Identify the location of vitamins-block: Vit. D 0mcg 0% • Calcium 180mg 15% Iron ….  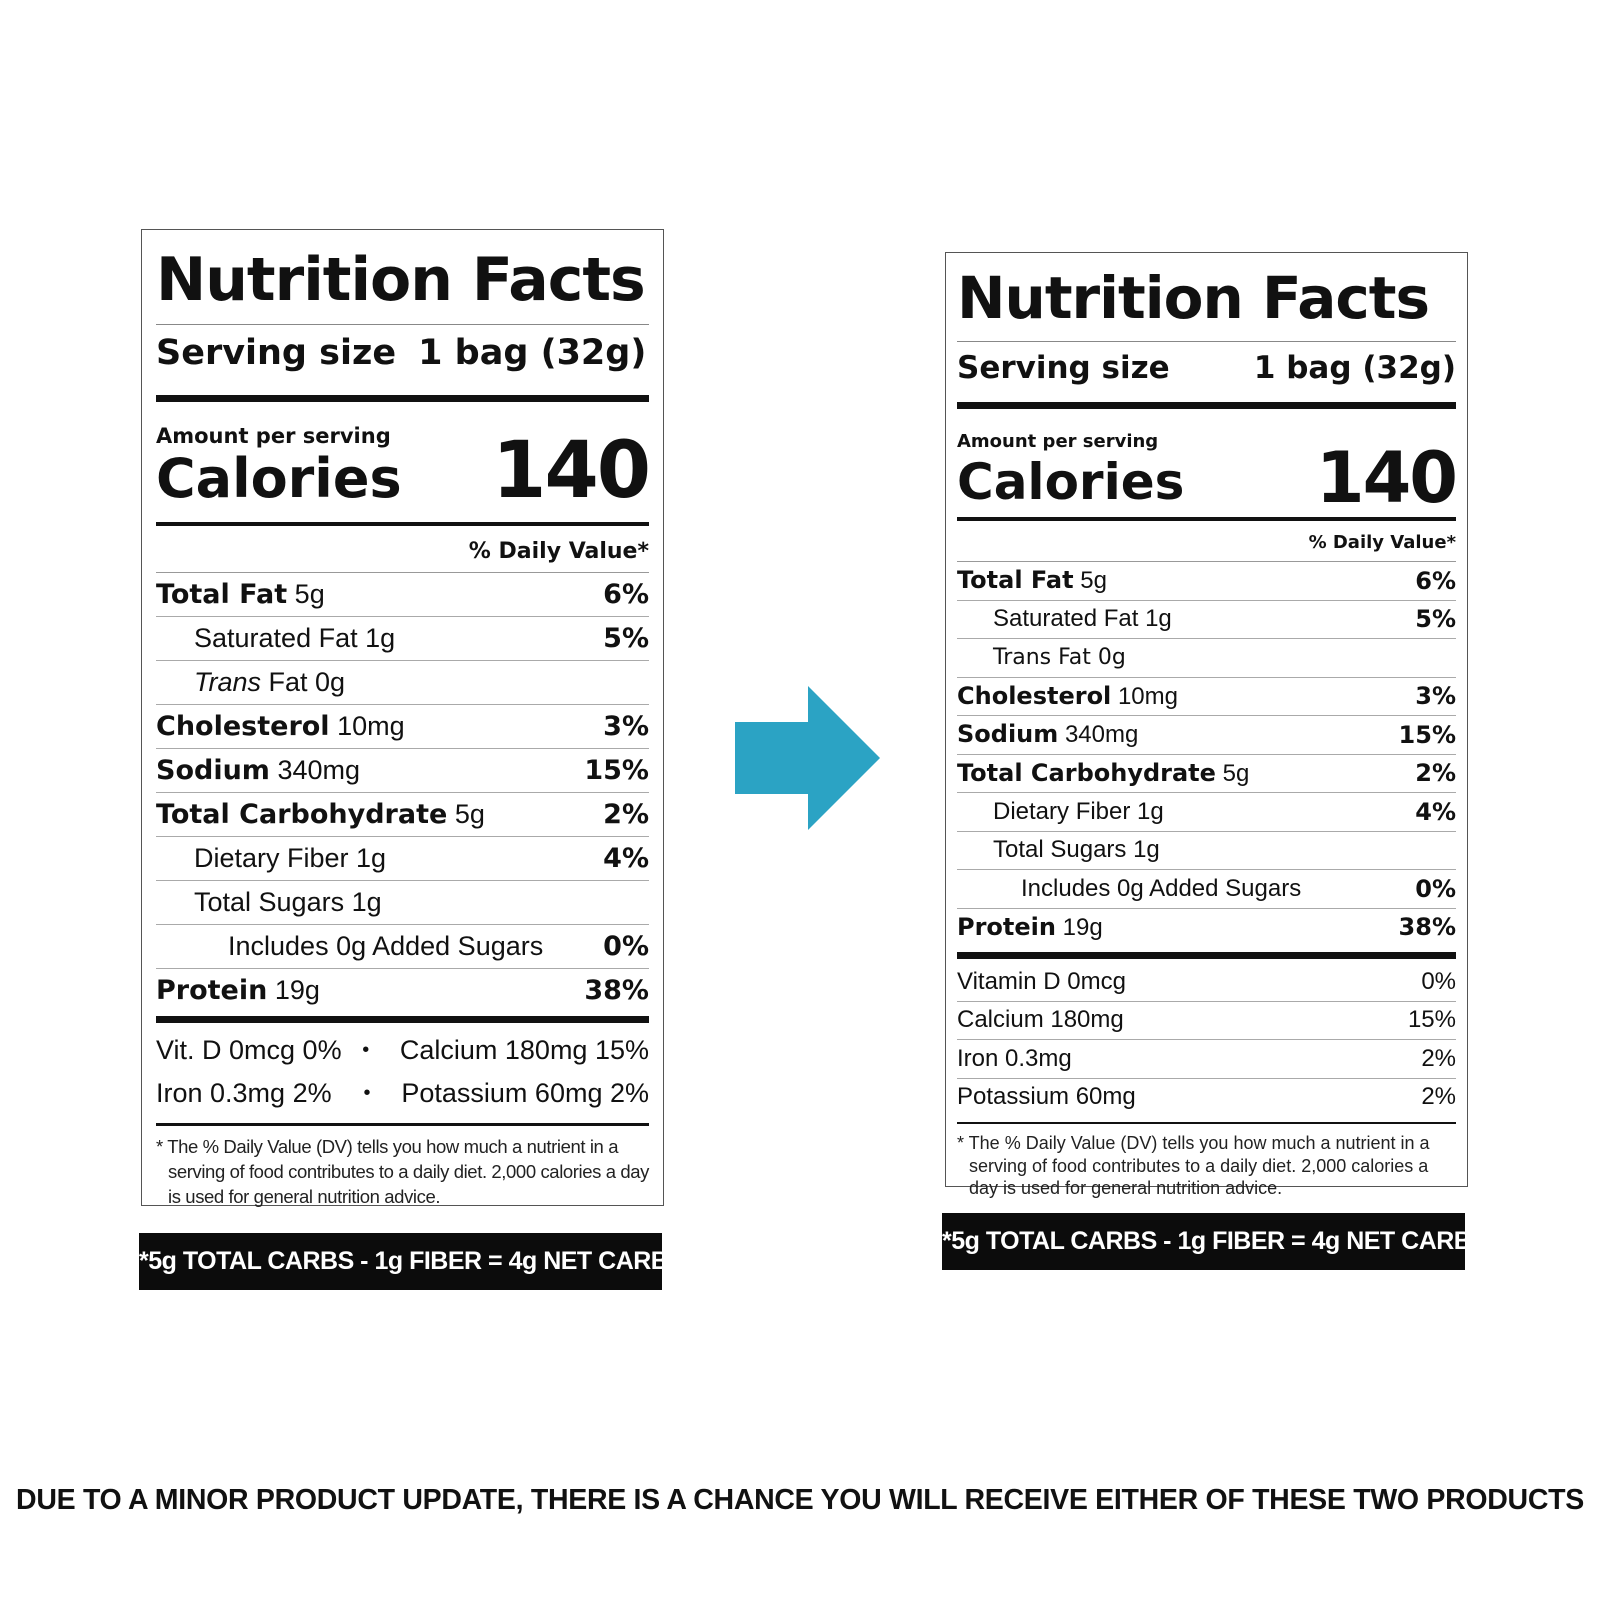
(402, 1069).